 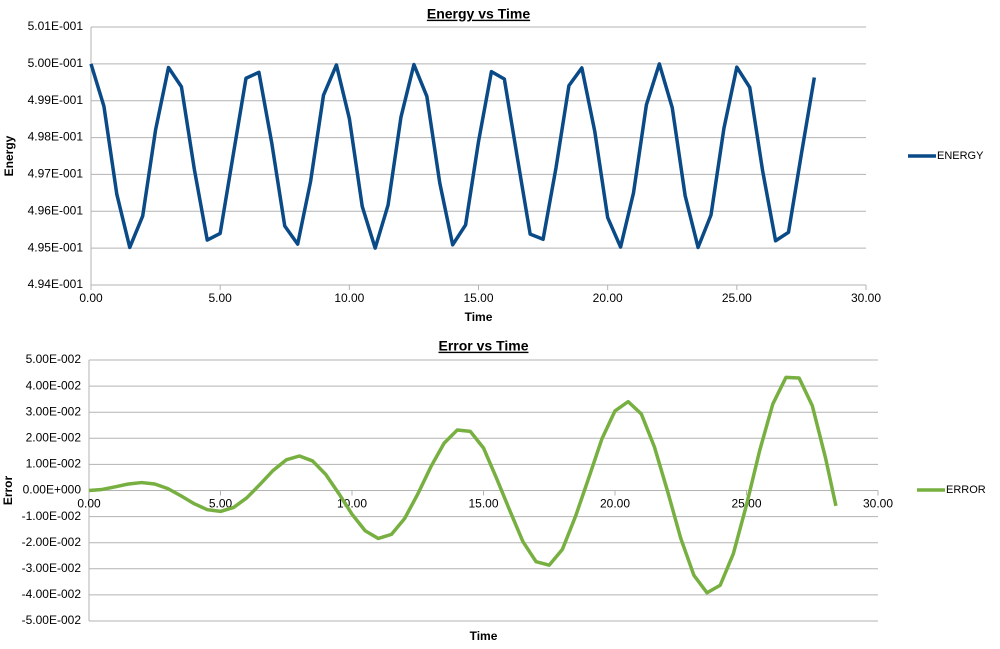 What do you see at coordinates (56, 63) in the screenshot?
I see `y-tick-label: 5.00E-001` at bounding box center [56, 63].